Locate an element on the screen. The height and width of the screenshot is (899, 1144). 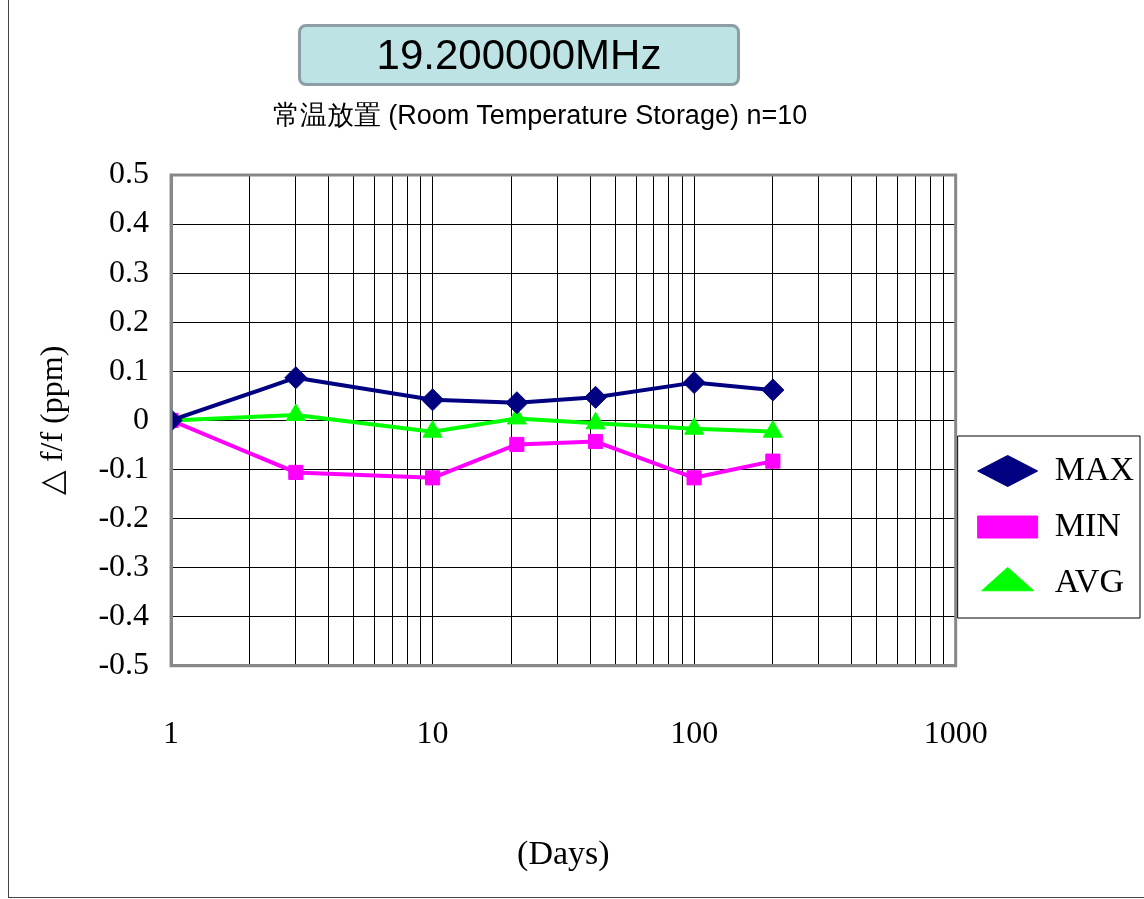
x-tick-label: 100 is located at coordinates (694, 732).